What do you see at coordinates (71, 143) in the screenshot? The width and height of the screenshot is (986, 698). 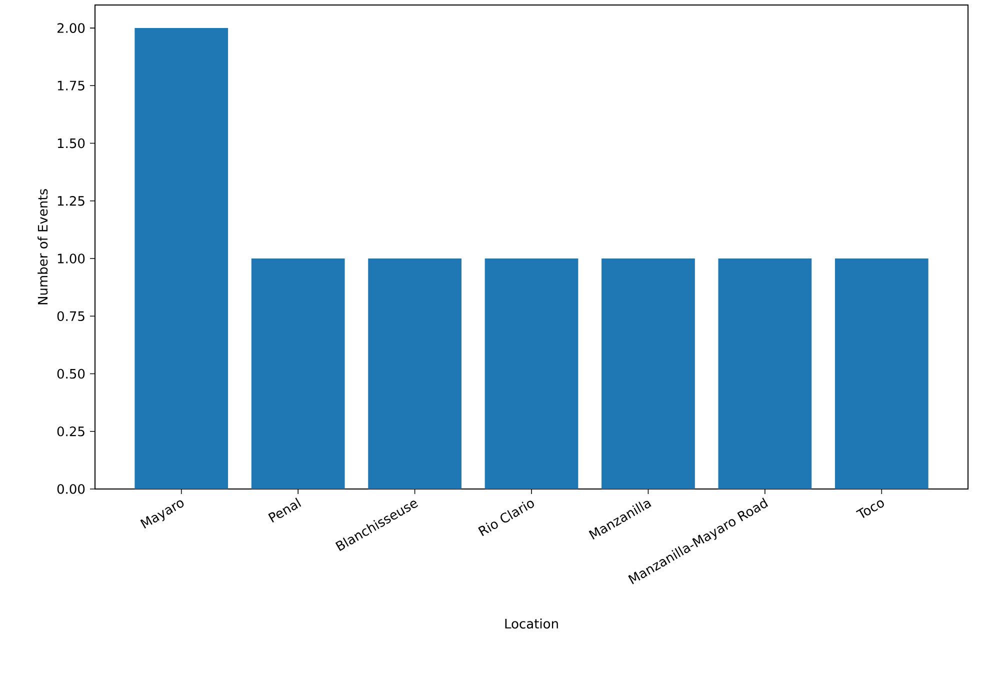 I see `y-tick-label: 1.50` at bounding box center [71, 143].